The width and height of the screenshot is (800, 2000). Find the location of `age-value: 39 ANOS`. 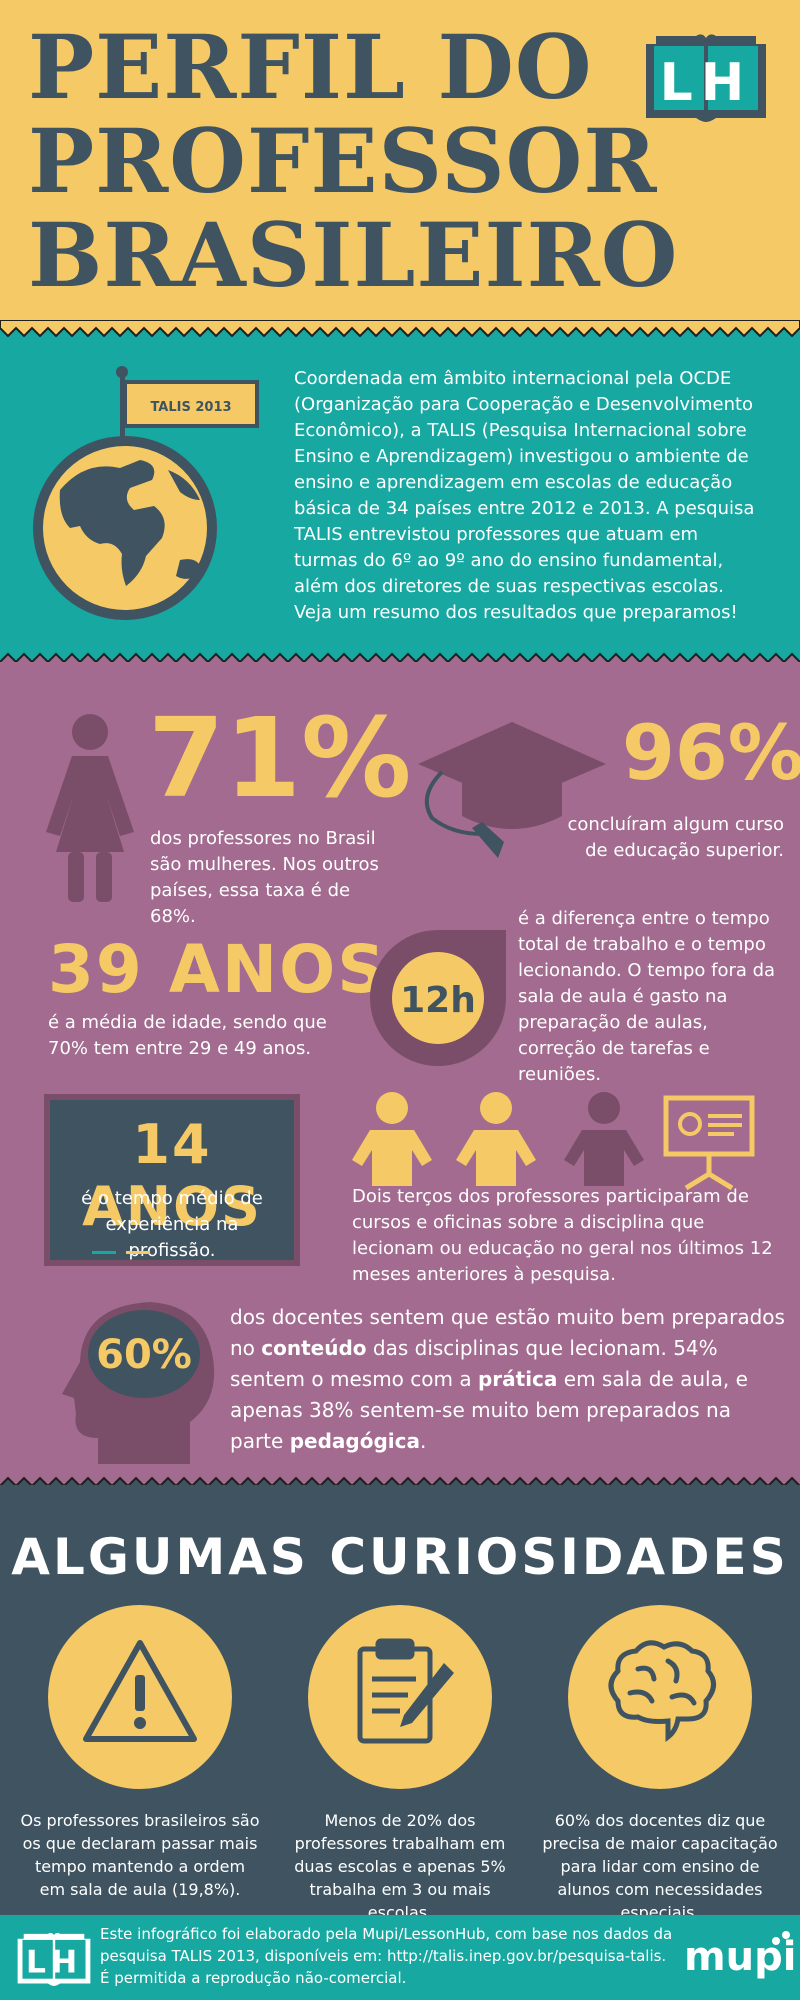

age-value: 39 ANOS is located at coordinates (217, 969).